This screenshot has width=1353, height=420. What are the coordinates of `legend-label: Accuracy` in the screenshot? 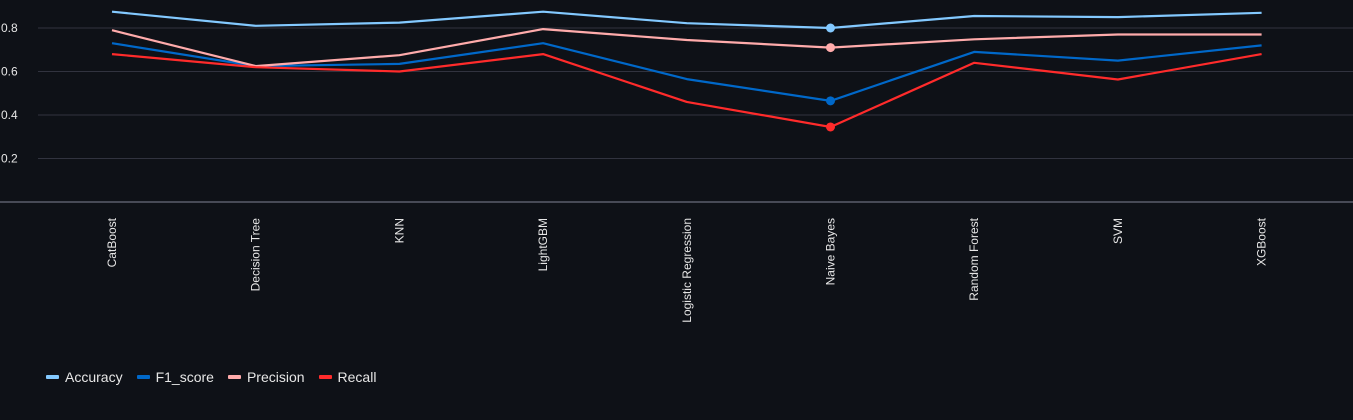 It's located at (94, 377).